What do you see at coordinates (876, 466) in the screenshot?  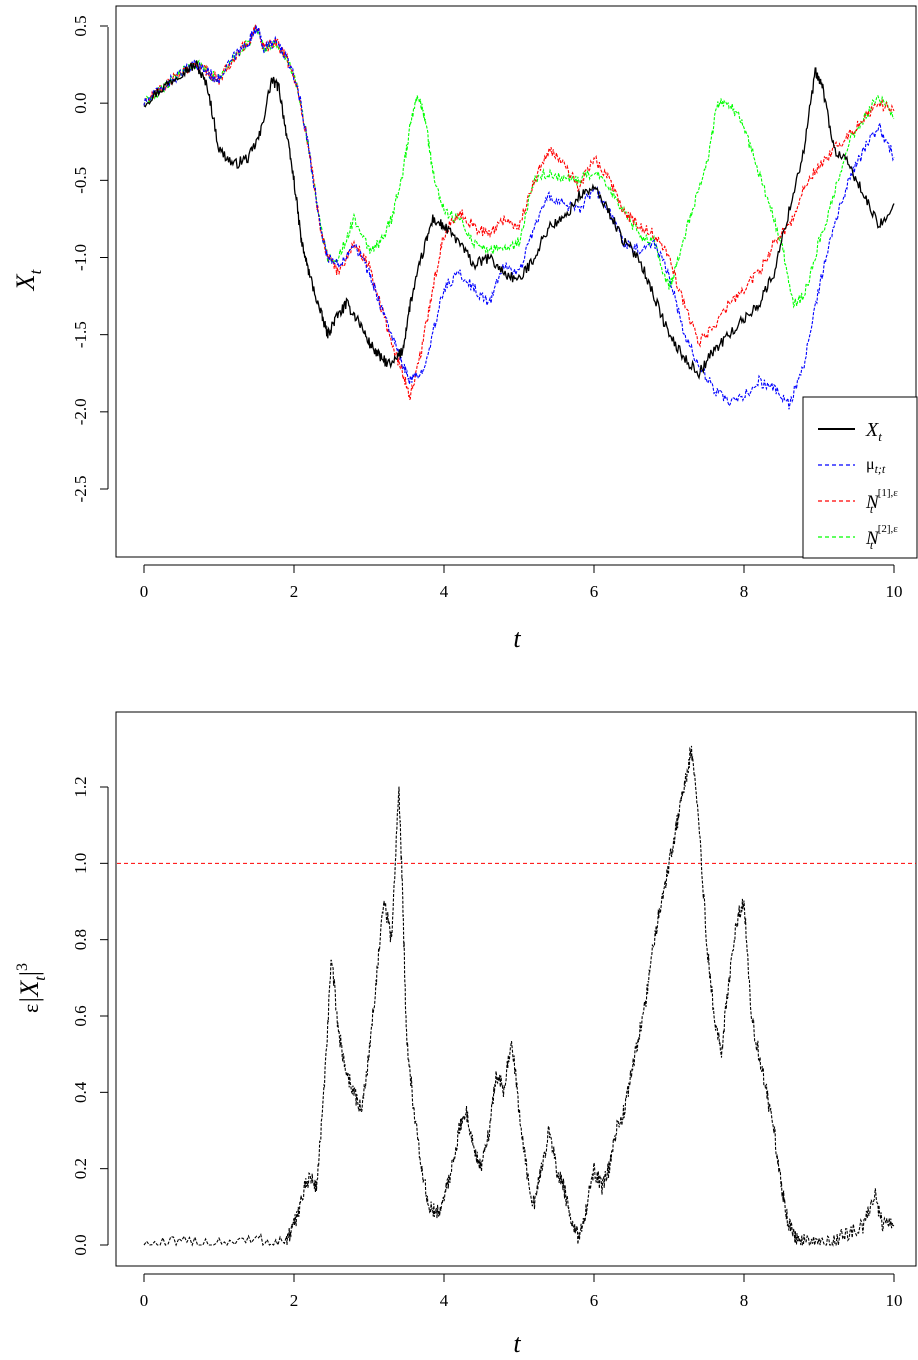 I see `legend-label-mu: μt;t` at bounding box center [876, 466].